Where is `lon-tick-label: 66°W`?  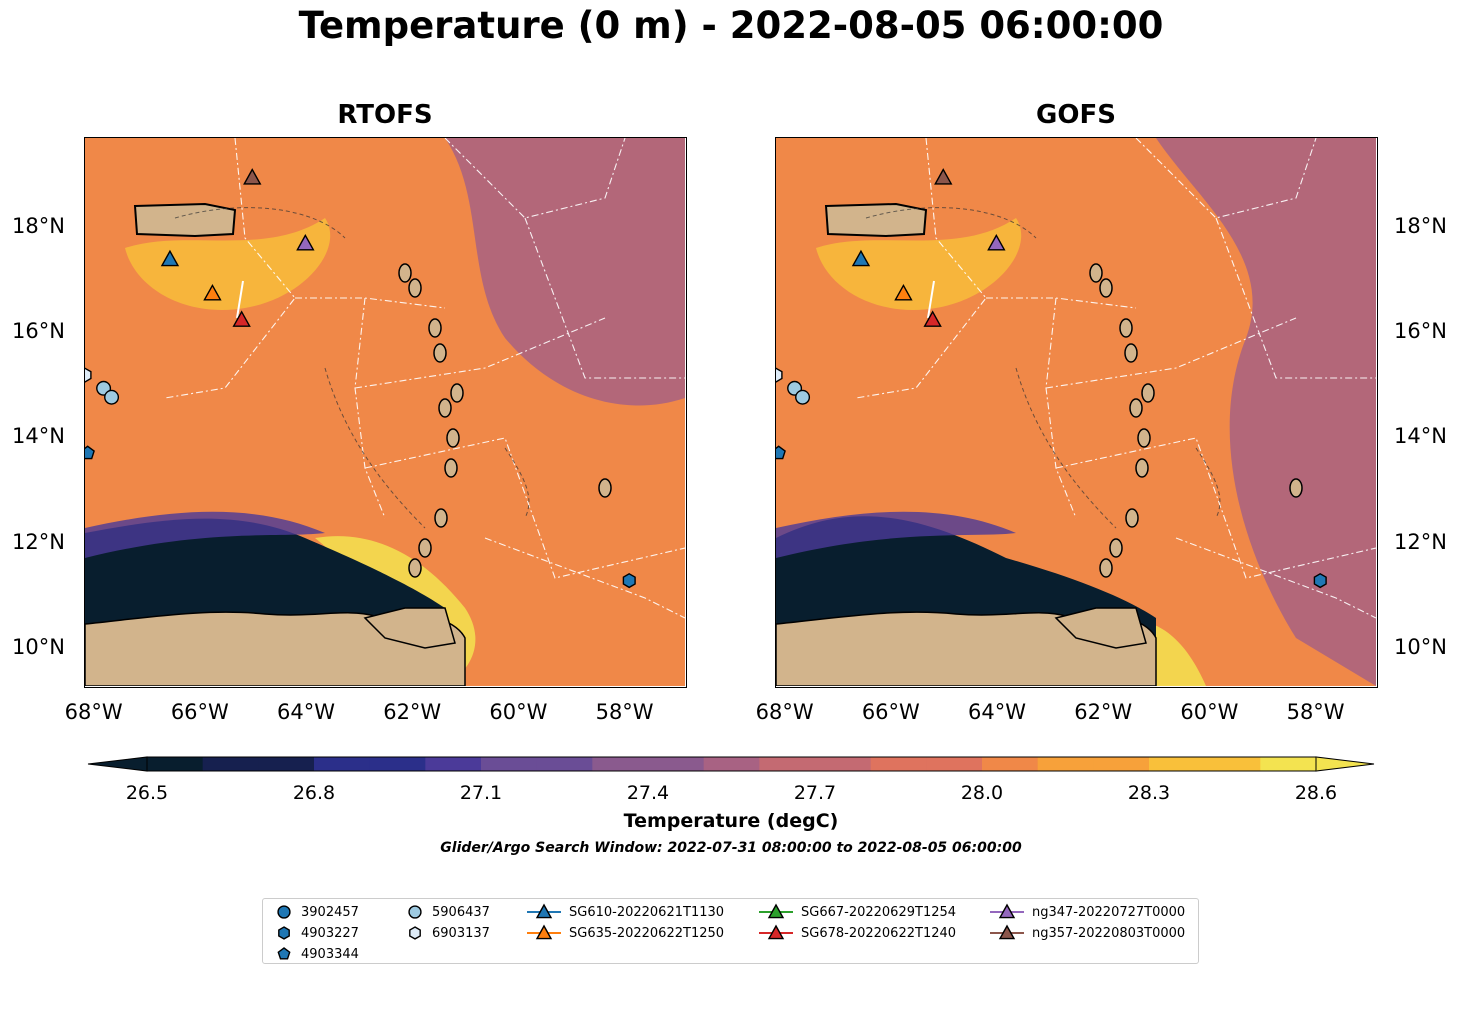 lon-tick-label: 66°W is located at coordinates (890, 712).